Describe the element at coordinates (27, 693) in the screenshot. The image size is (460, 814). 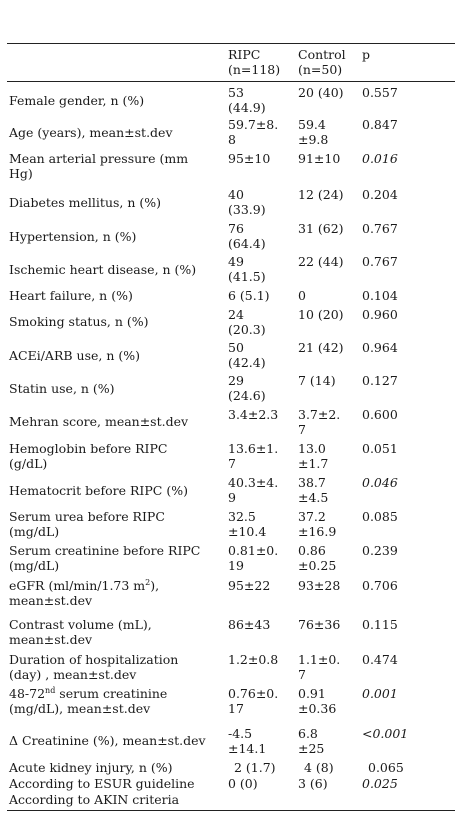
I see `creat48-label-prefix: 48-72` at that location.